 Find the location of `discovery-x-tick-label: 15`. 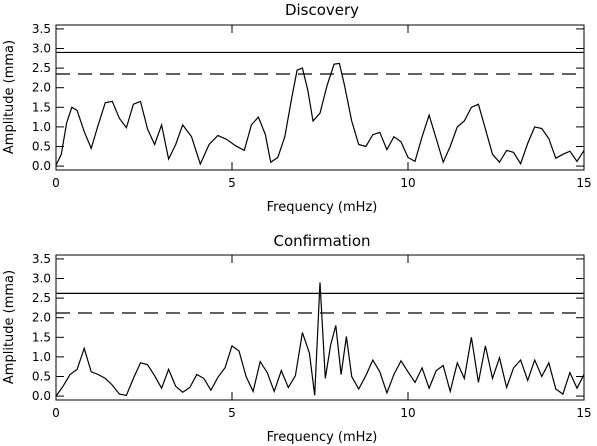

discovery-x-tick-label: 15 is located at coordinates (583, 183).